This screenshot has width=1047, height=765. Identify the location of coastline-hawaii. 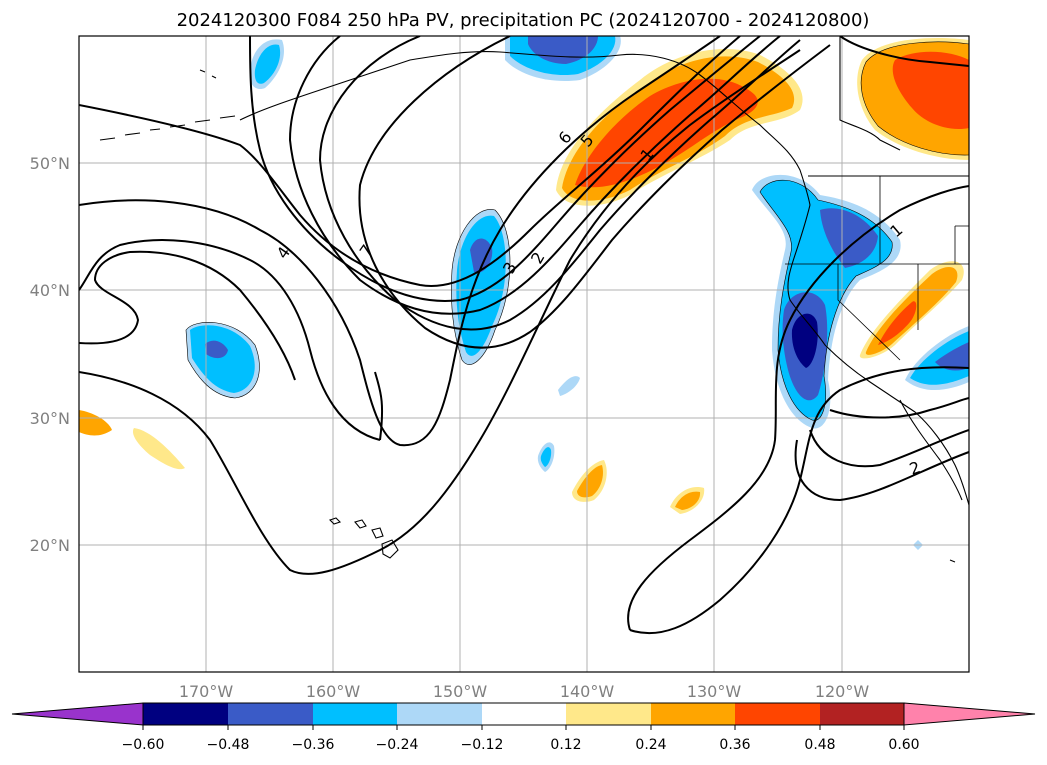
(363, 538).